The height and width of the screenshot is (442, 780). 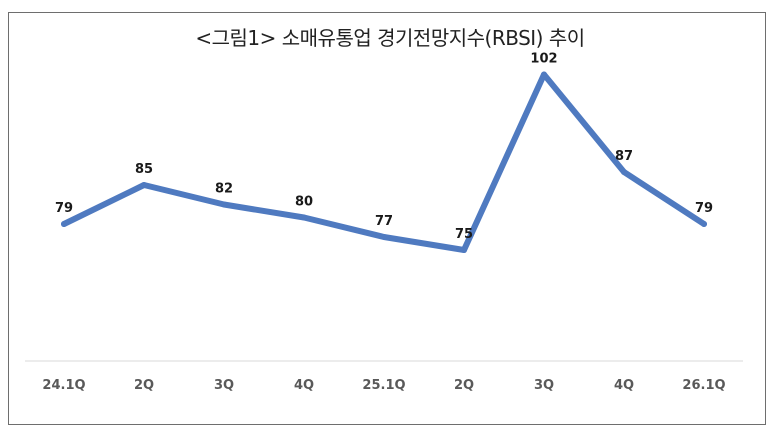 I want to click on data-label: 75, so click(x=464, y=234).